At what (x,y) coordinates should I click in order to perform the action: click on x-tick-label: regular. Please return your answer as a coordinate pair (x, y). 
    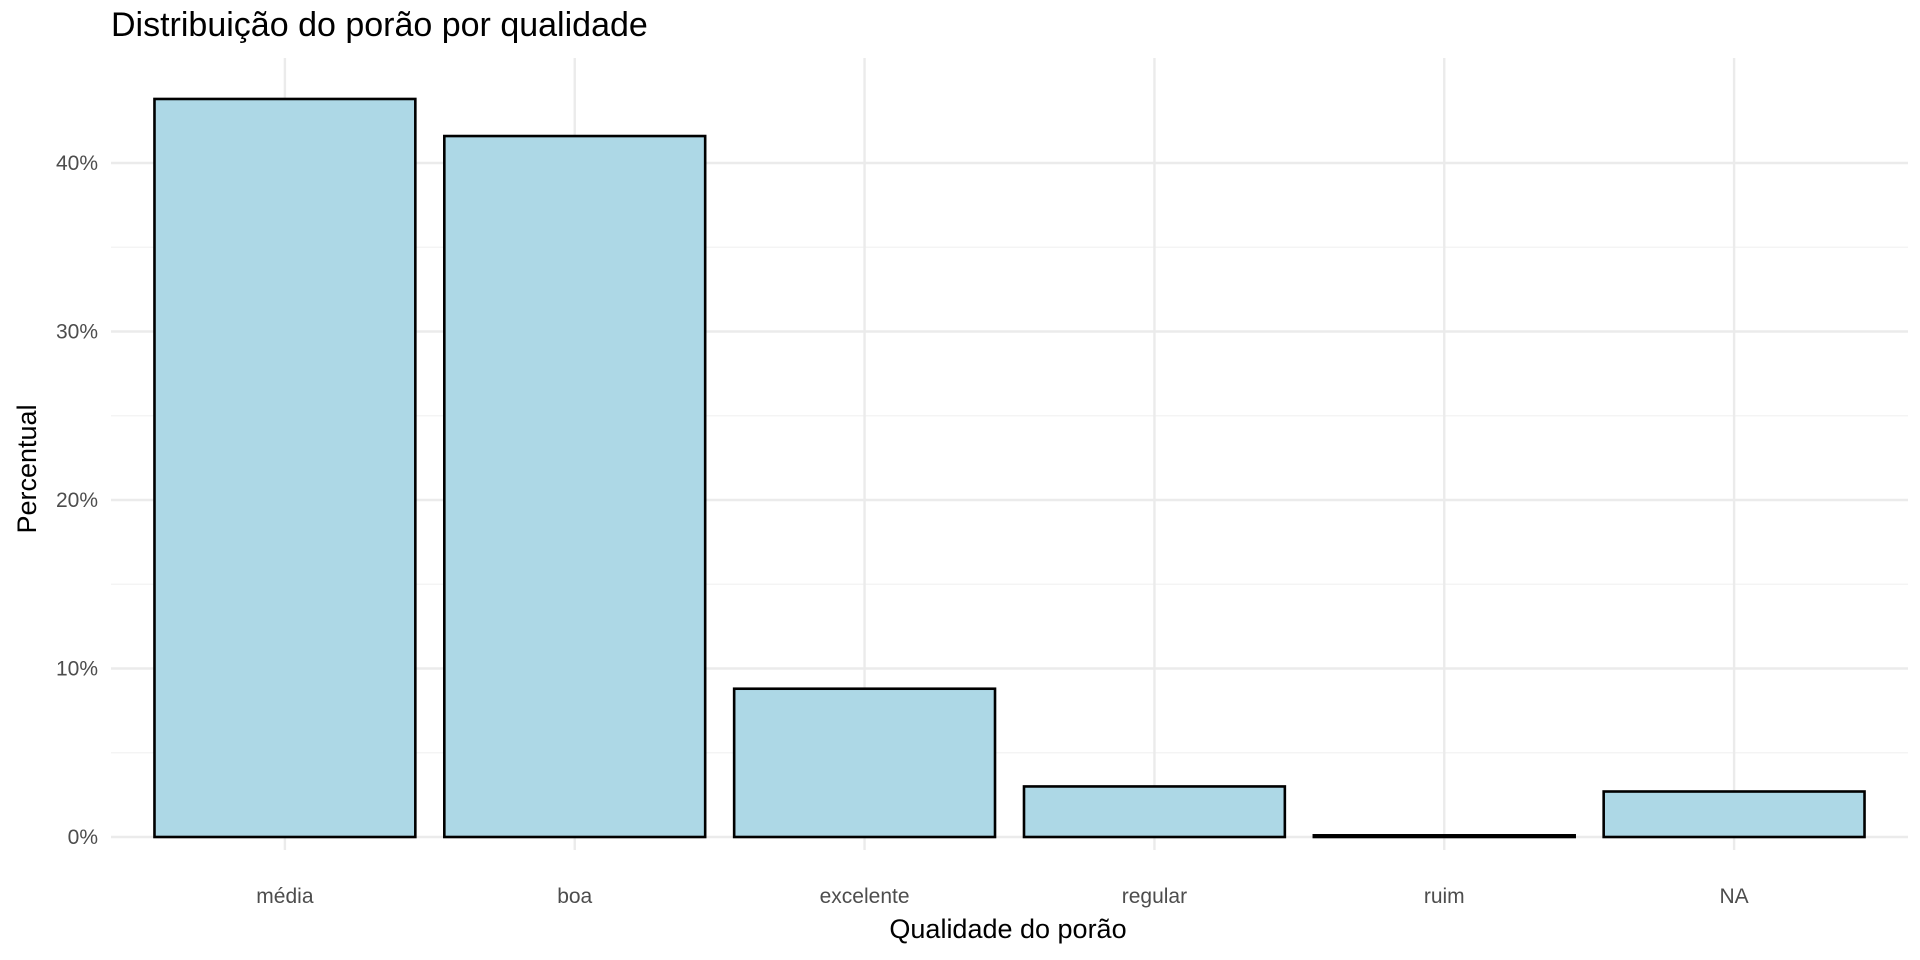
    Looking at the image, I should click on (1154, 896).